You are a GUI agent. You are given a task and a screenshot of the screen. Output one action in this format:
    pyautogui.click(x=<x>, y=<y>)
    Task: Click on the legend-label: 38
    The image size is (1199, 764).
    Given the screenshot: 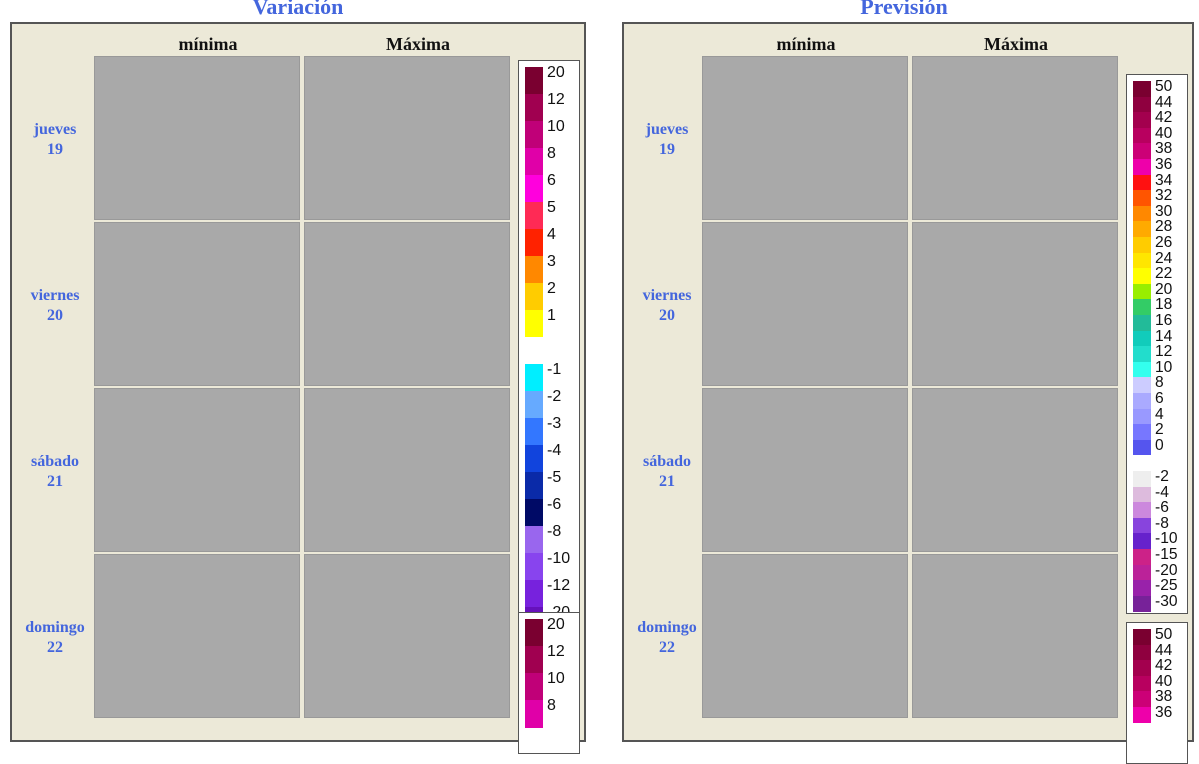 What is the action you would take?
    pyautogui.click(x=1164, y=149)
    